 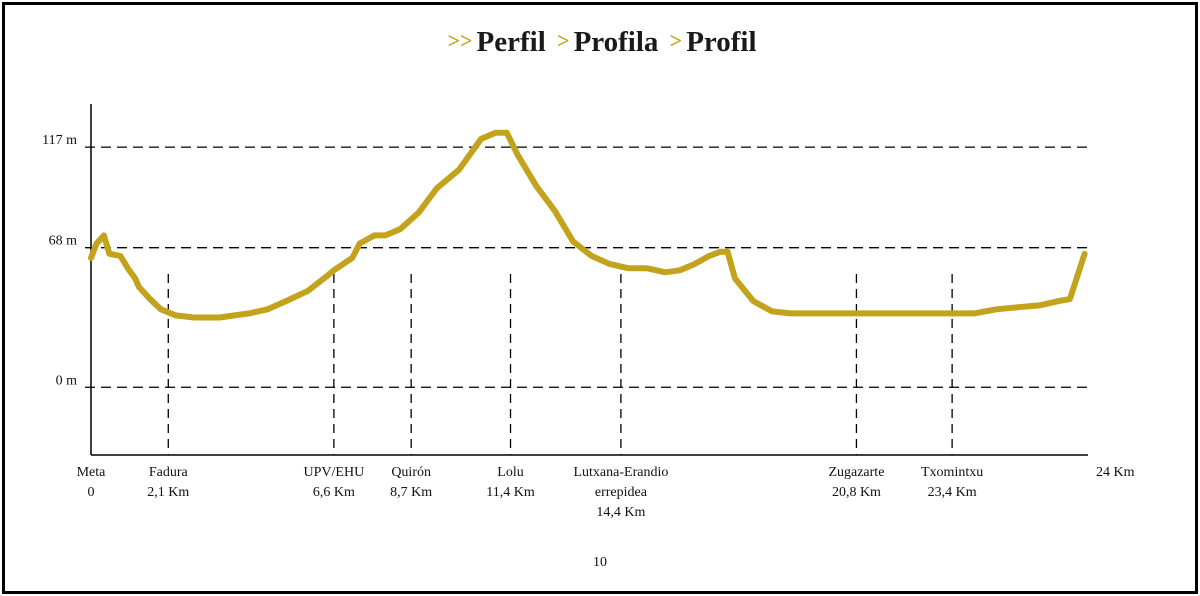 I want to click on y-tick-label: 117 m, so click(x=59, y=140).